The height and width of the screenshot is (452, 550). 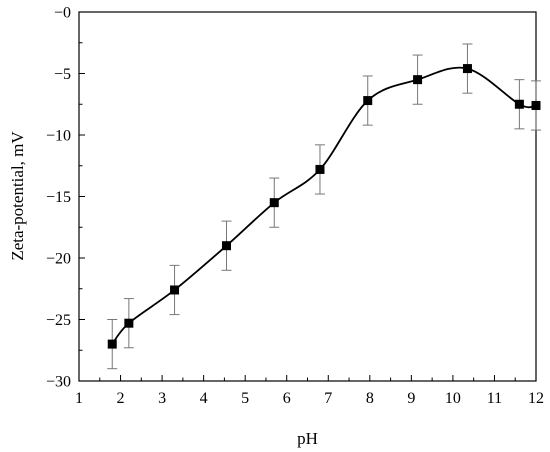 What do you see at coordinates (58, 382) in the screenshot?
I see `y-tick-label: −30` at bounding box center [58, 382].